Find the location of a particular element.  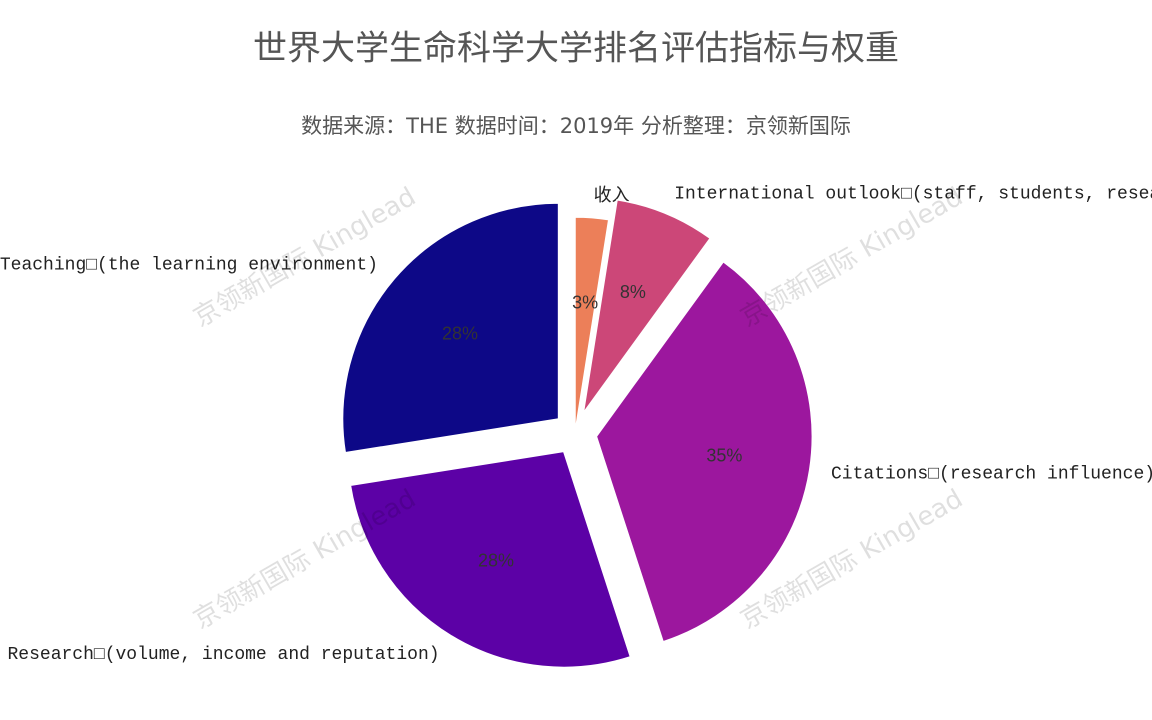

value-label: 35% is located at coordinates (724, 455).